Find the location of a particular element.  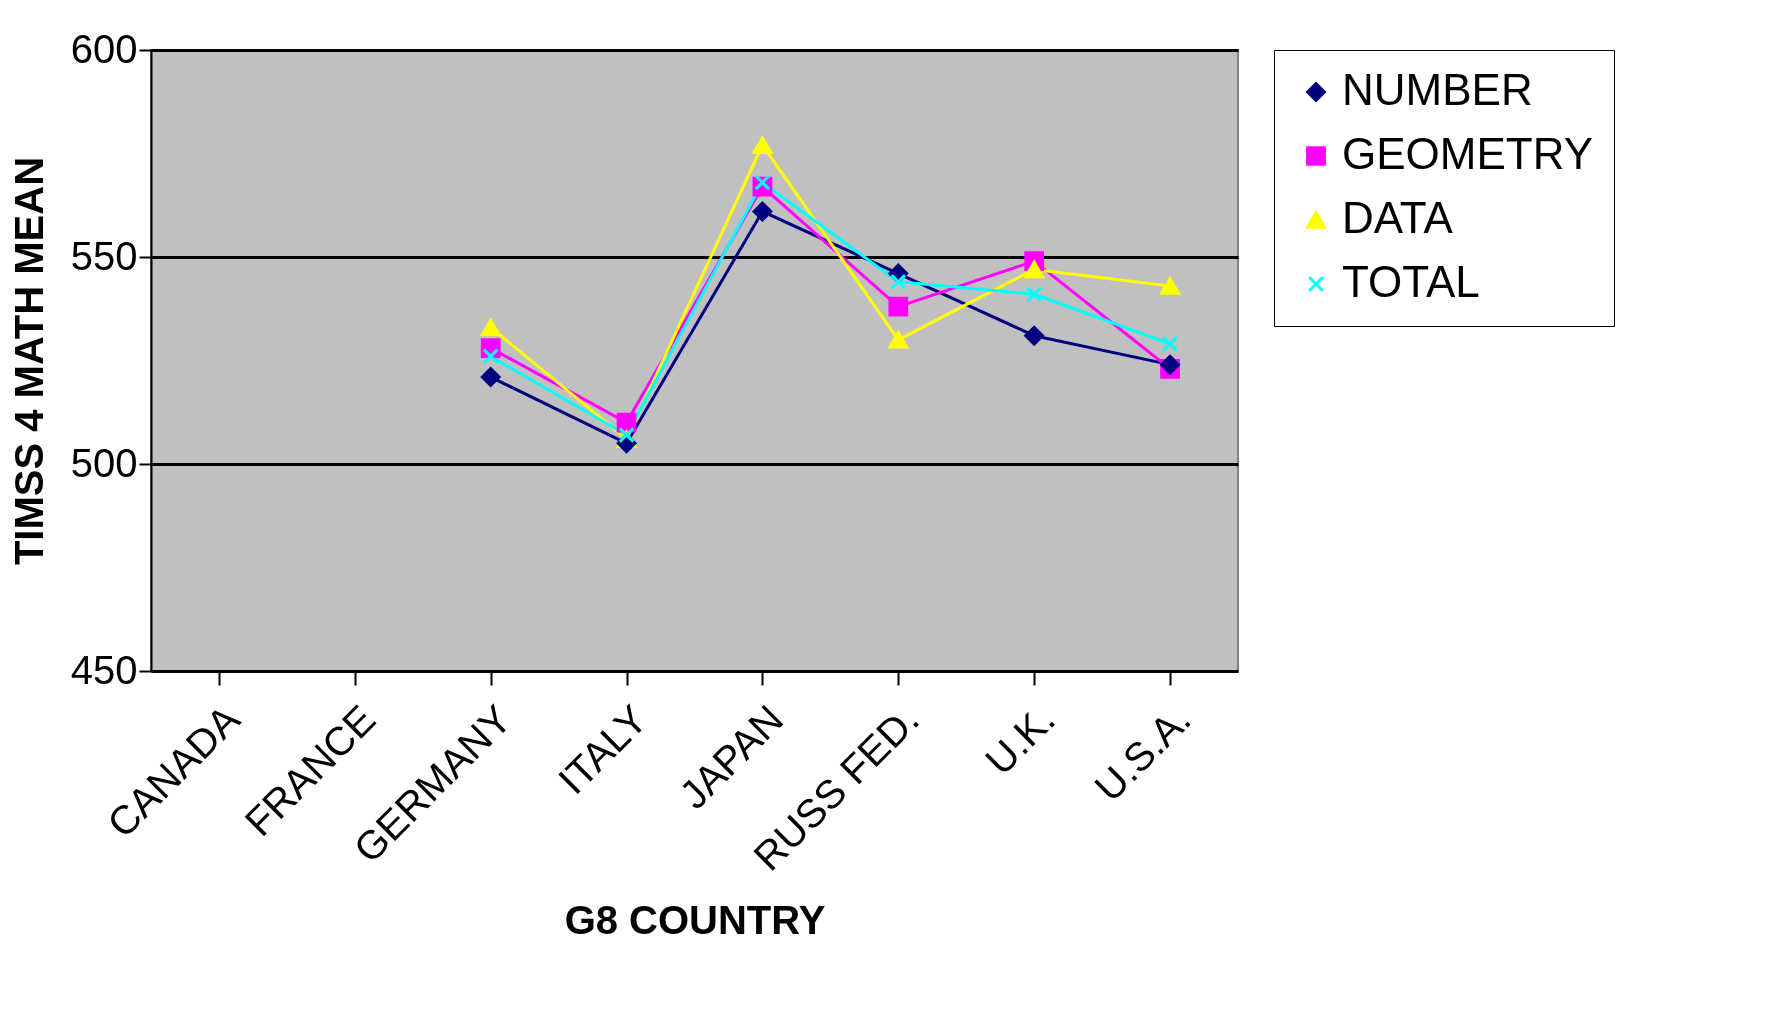

legend-label: NUMBER is located at coordinates (1437, 89).